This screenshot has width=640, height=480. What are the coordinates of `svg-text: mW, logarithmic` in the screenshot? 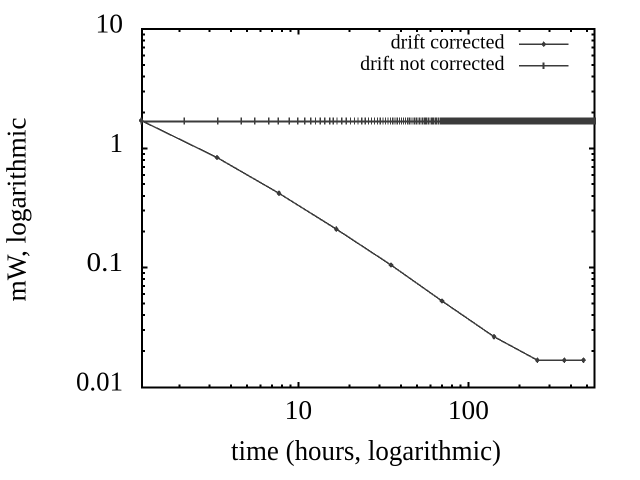 It's located at (17, 209).